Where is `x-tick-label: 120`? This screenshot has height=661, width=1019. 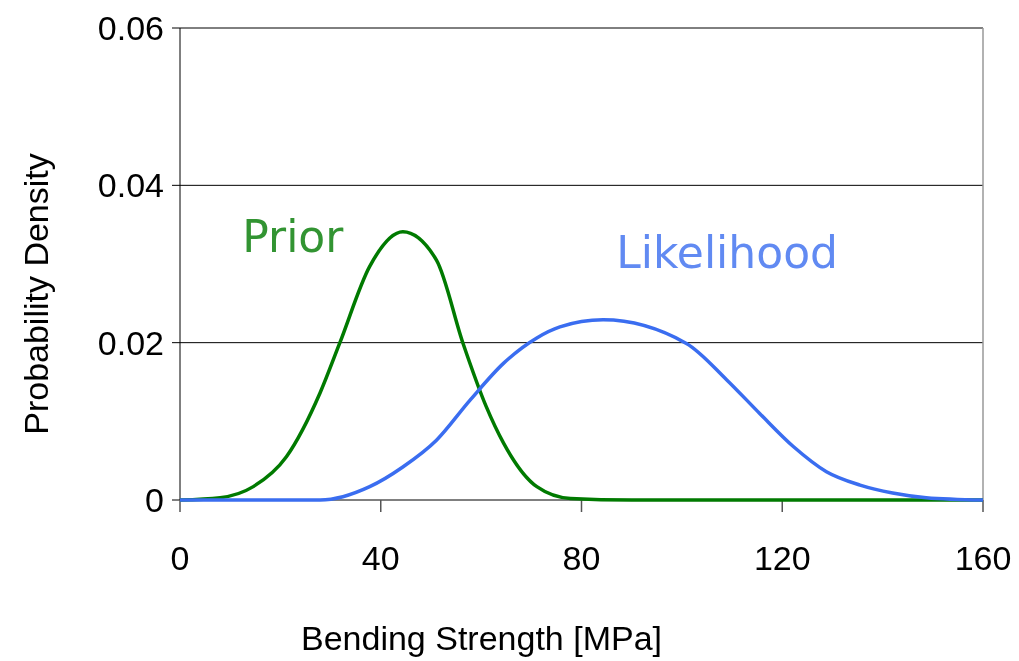 x-tick-label: 120 is located at coordinates (782, 558).